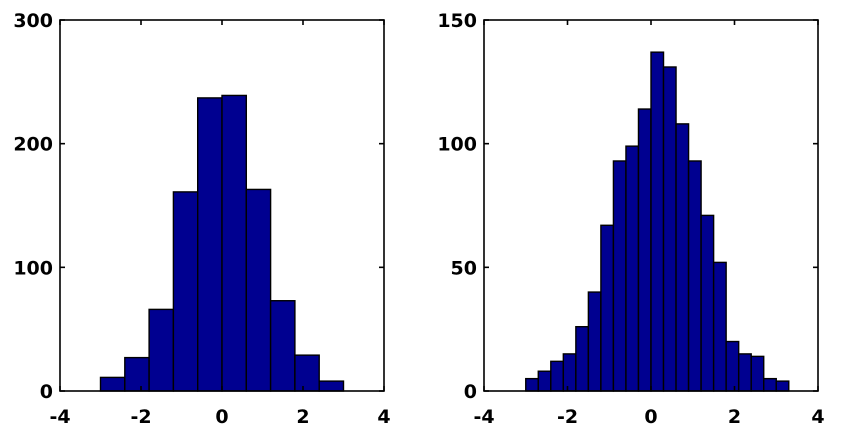 Image resolution: width=842 pixels, height=435 pixels. I want to click on y-tick-label: 150, so click(457, 21).